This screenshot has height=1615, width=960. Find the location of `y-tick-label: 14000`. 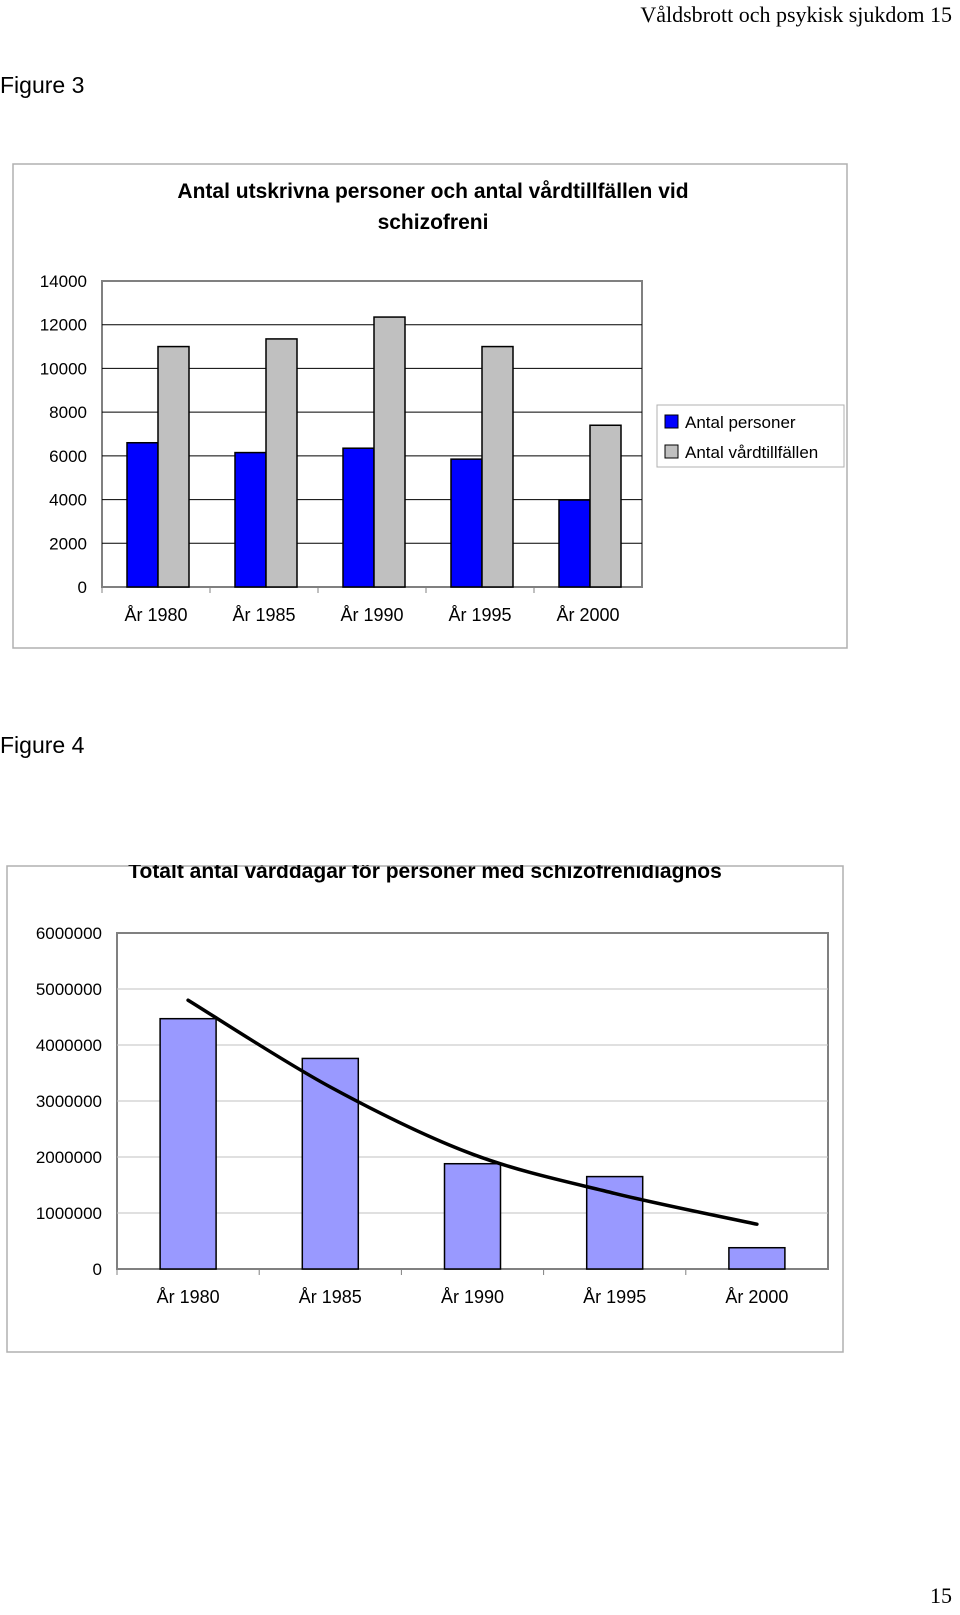

y-tick-label: 14000 is located at coordinates (63, 281).